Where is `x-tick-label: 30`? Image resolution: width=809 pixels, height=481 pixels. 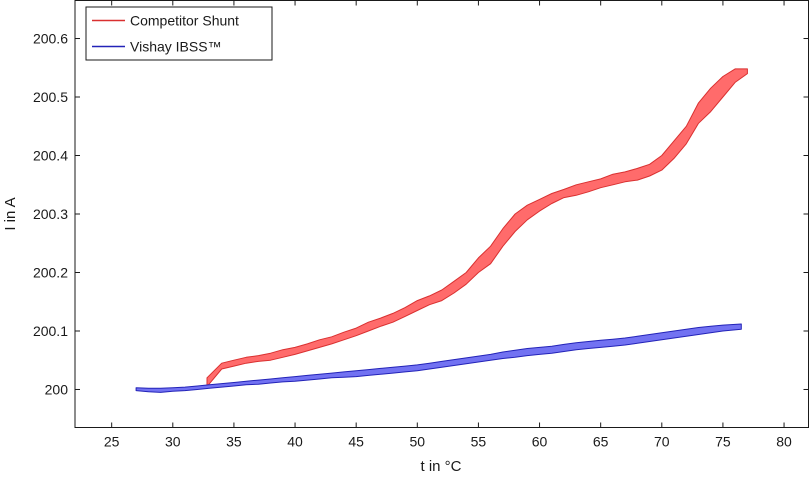 x-tick-label: 30 is located at coordinates (173, 442).